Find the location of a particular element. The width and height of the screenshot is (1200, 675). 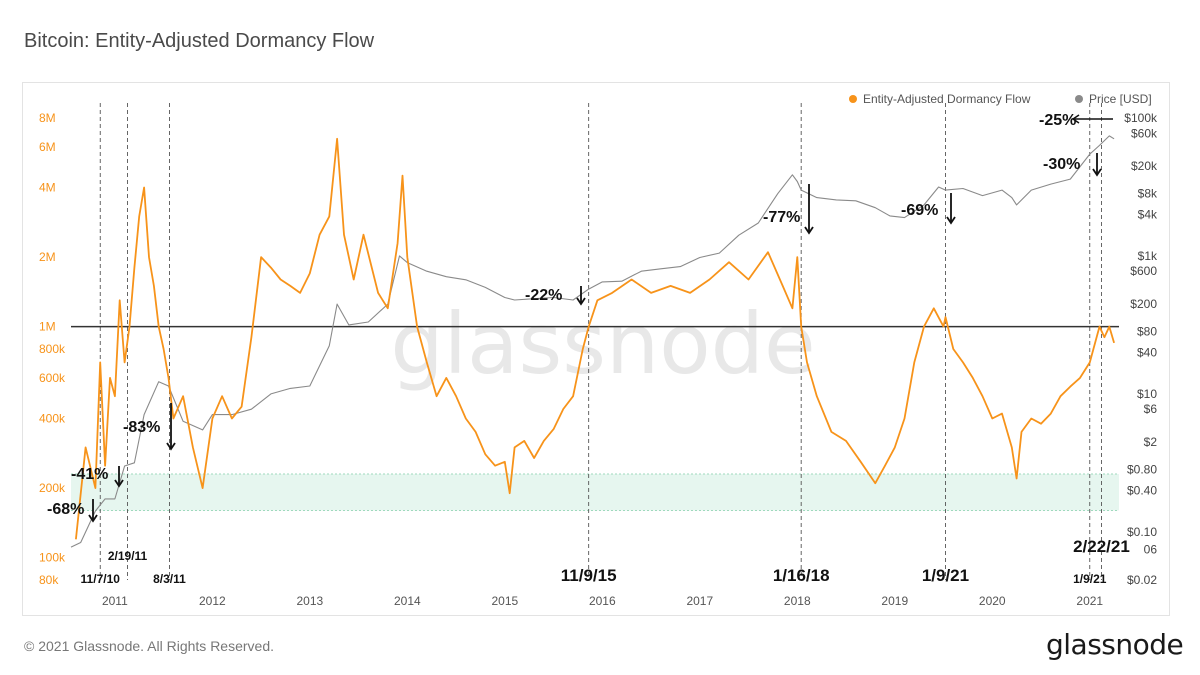

drawdown-label: -68% is located at coordinates (65, 509).